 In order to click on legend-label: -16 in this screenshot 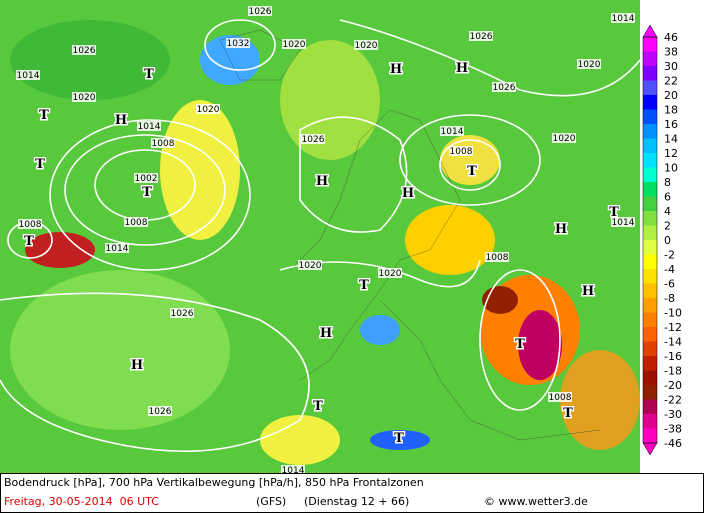, I will do `click(673, 356)`.